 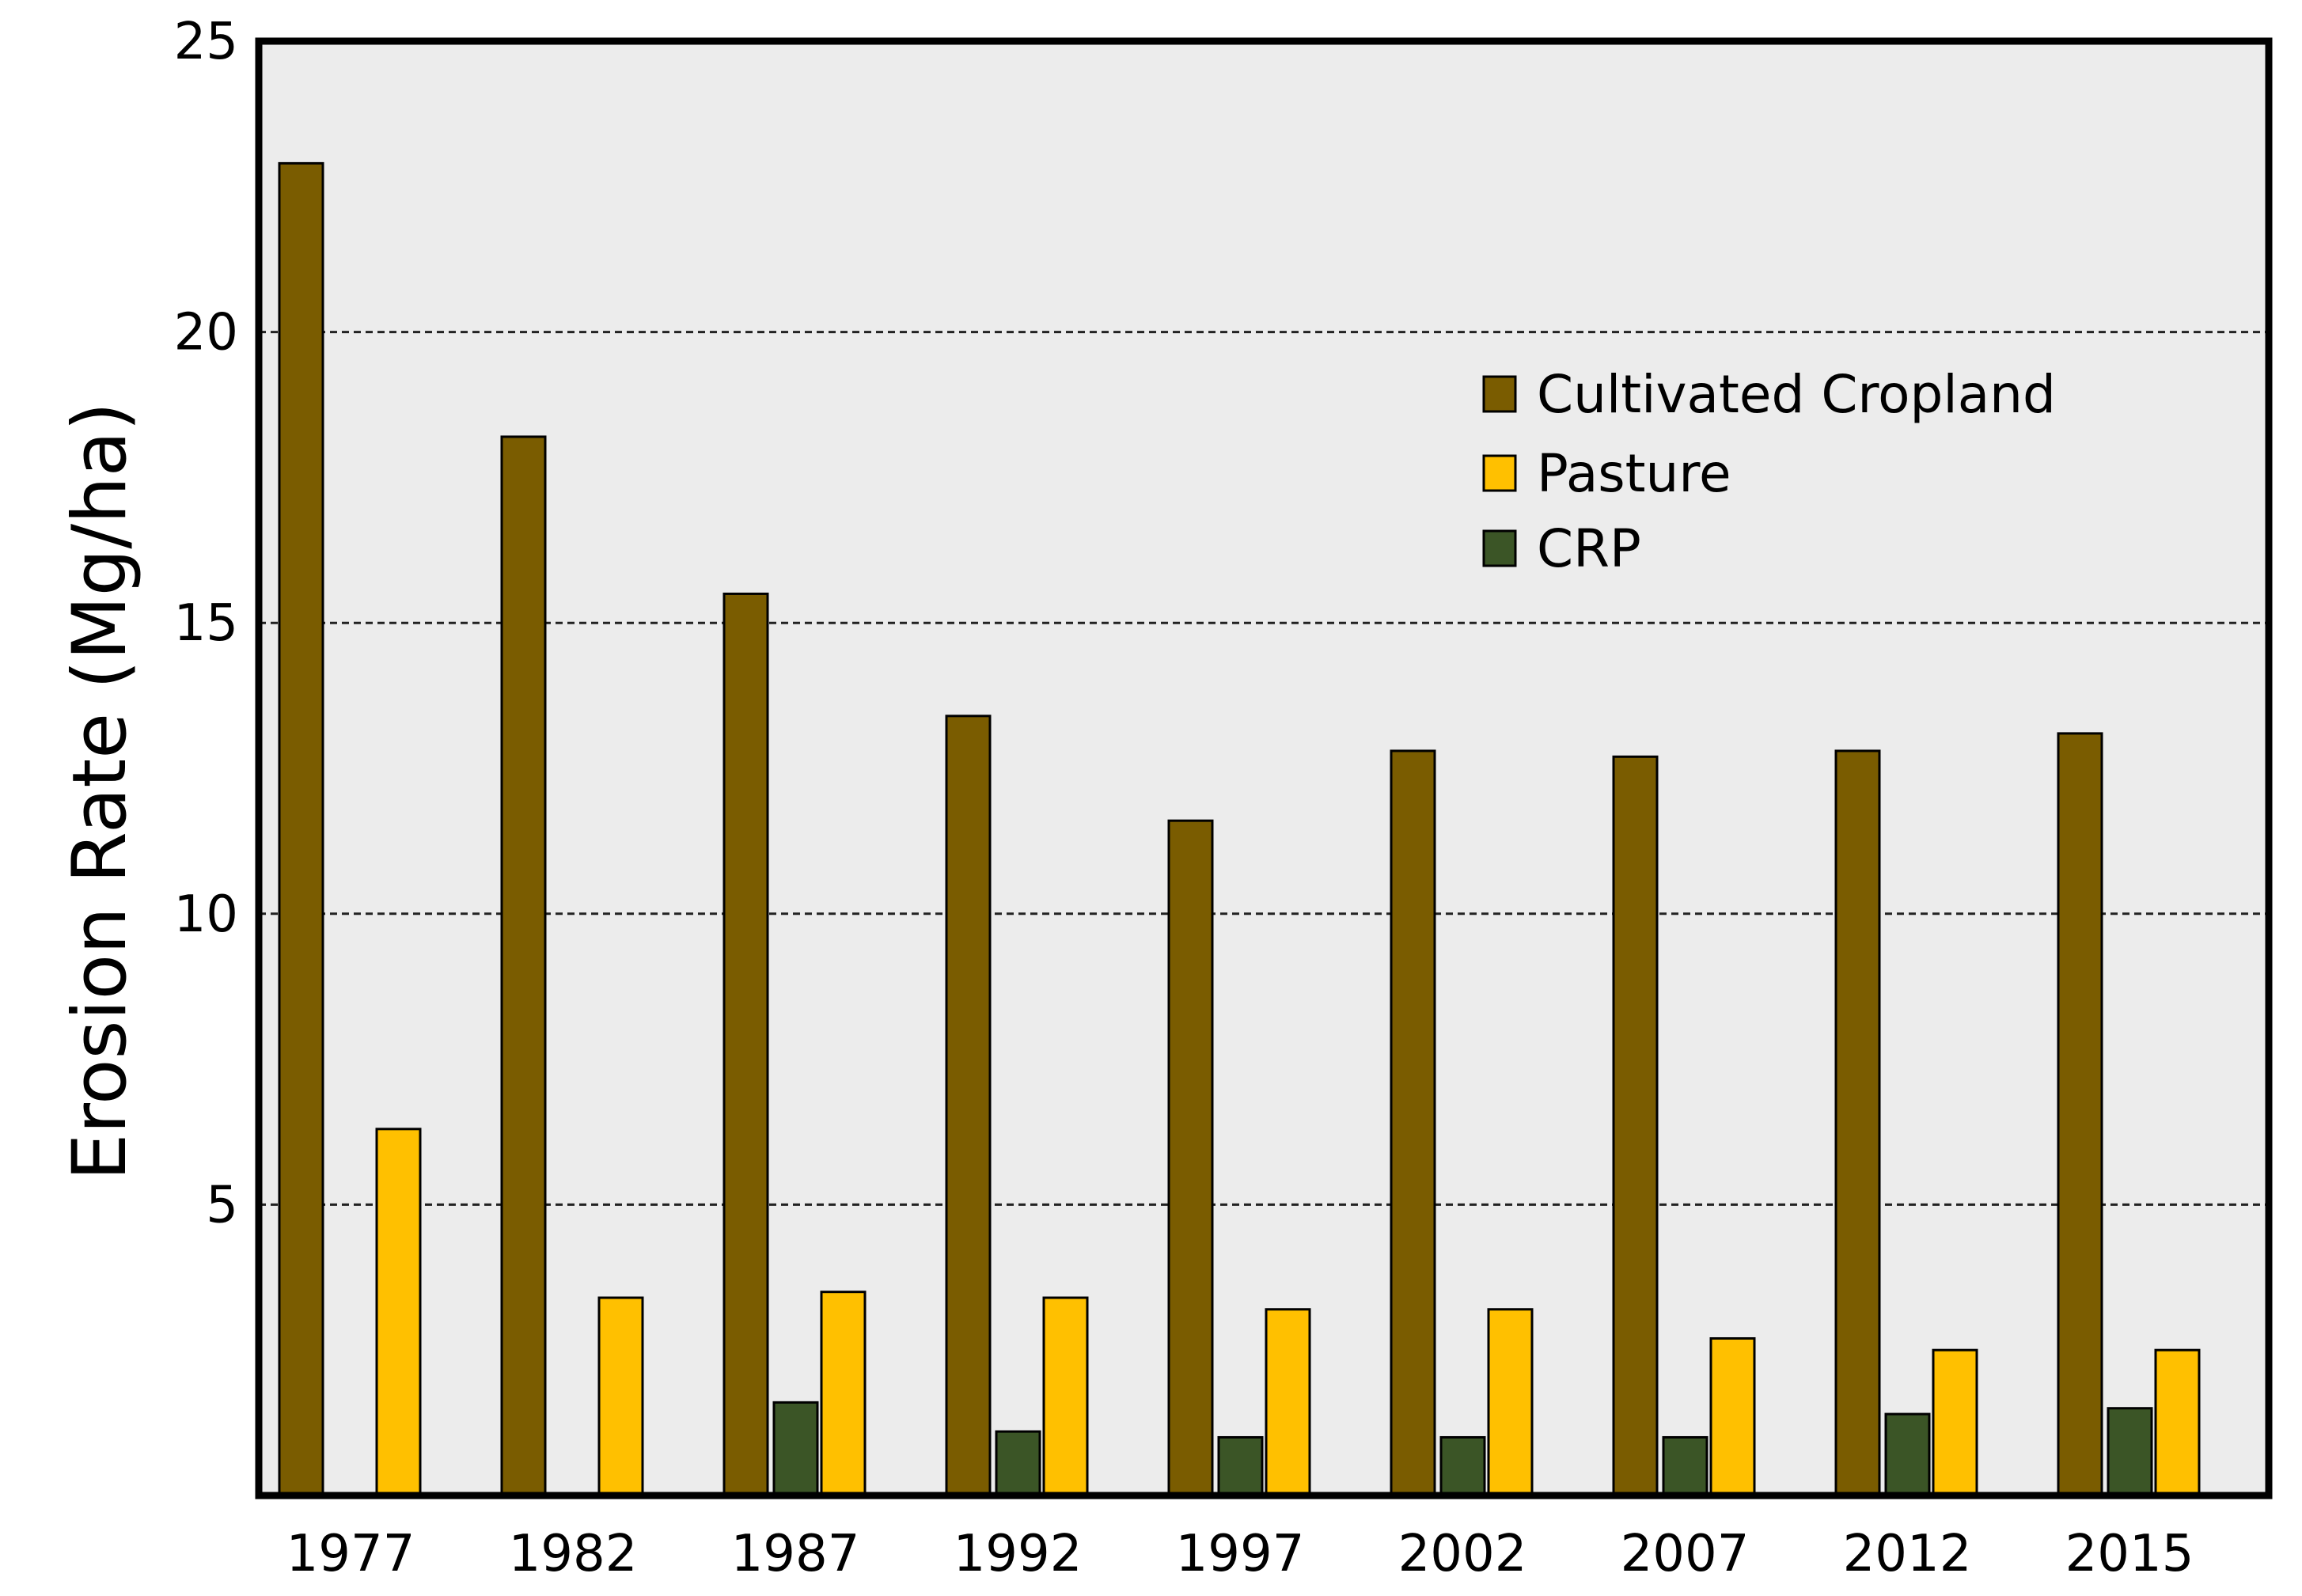 I want to click on bar-cultivated-cropland-2007, so click(x=1635, y=1126).